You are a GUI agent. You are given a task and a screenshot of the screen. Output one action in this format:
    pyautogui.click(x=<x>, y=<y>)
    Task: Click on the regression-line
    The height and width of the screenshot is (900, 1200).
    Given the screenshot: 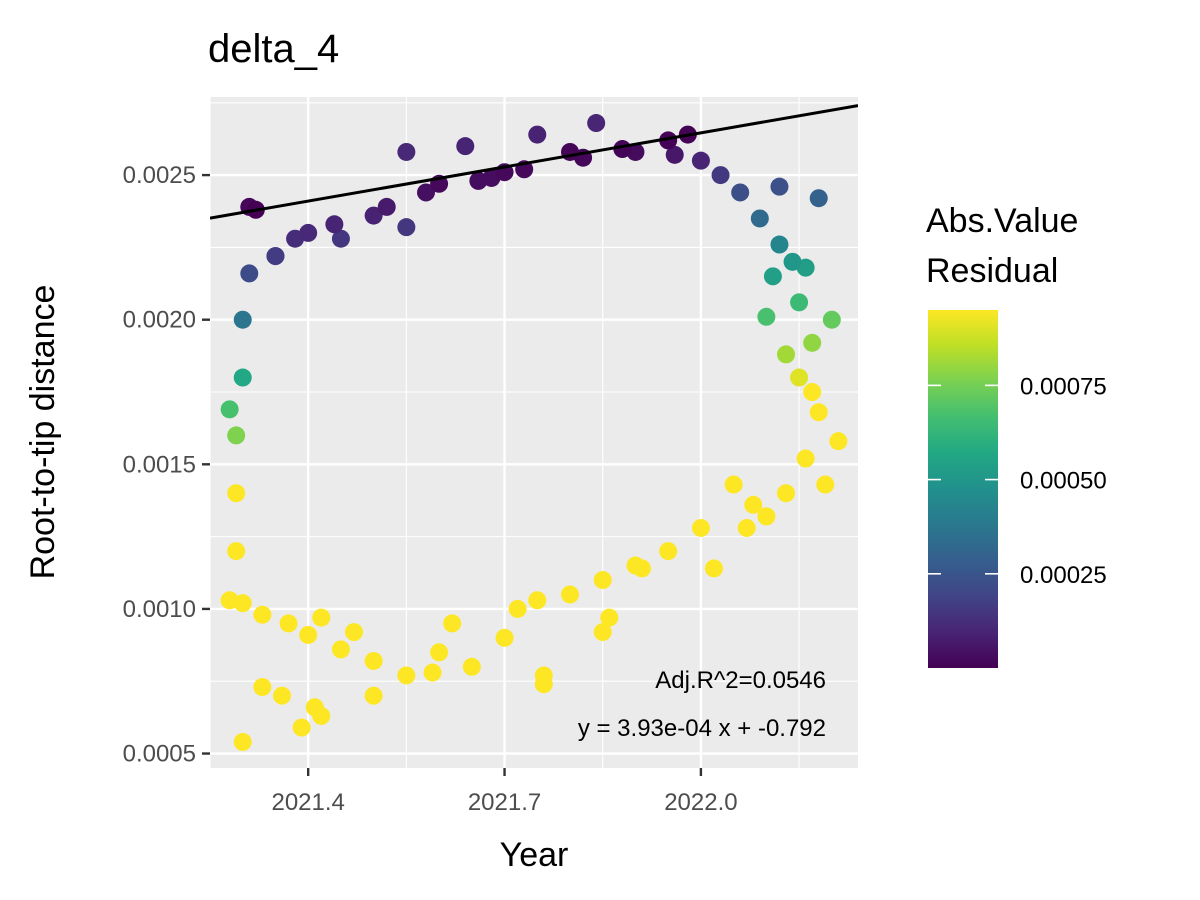 What is the action you would take?
    pyautogui.click(x=534, y=162)
    